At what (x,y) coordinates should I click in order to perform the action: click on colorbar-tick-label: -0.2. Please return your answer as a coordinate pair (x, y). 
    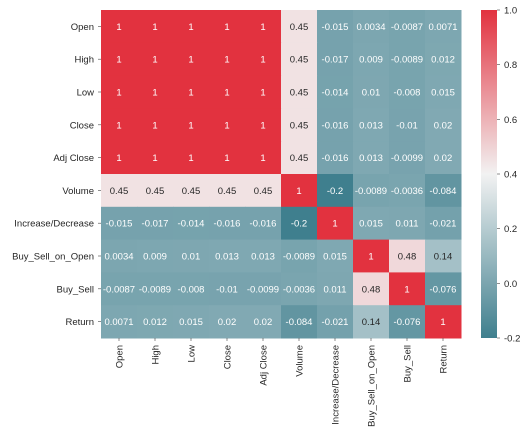
    Looking at the image, I should click on (512, 339).